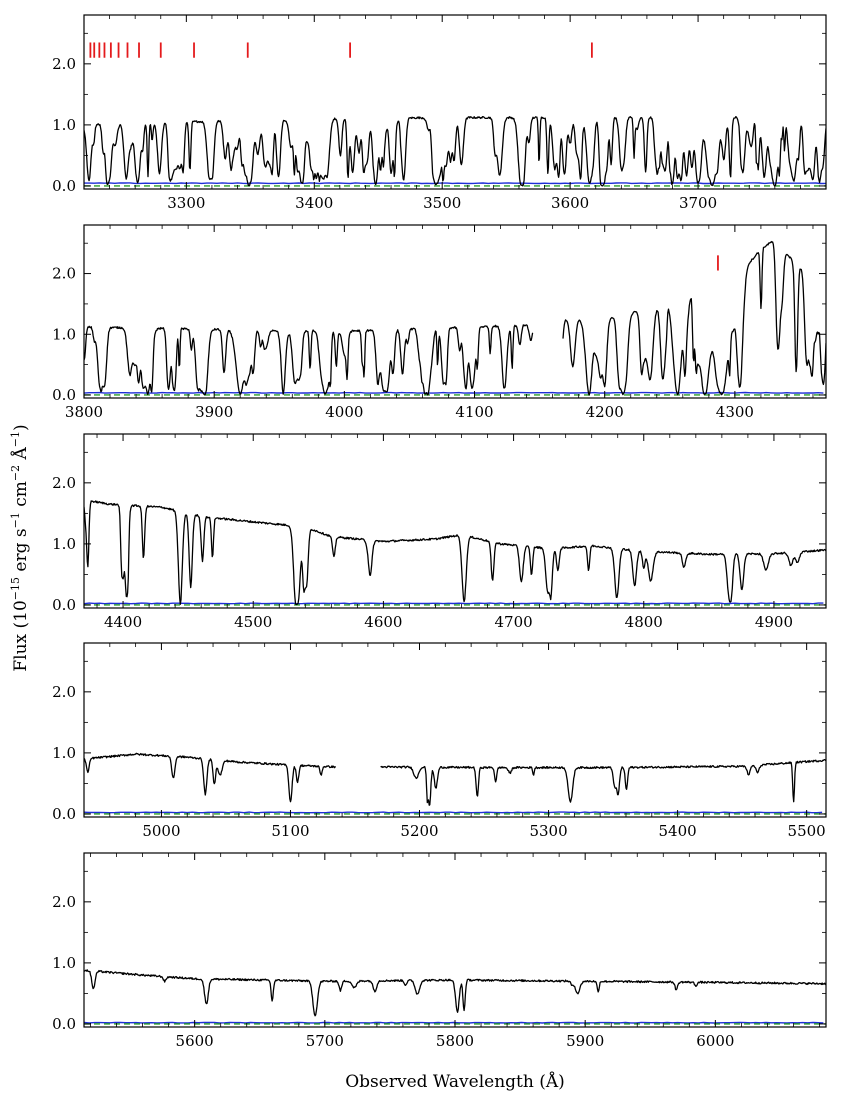  What do you see at coordinates (735, 412) in the screenshot?
I see `x-tick-label: 4300` at bounding box center [735, 412].